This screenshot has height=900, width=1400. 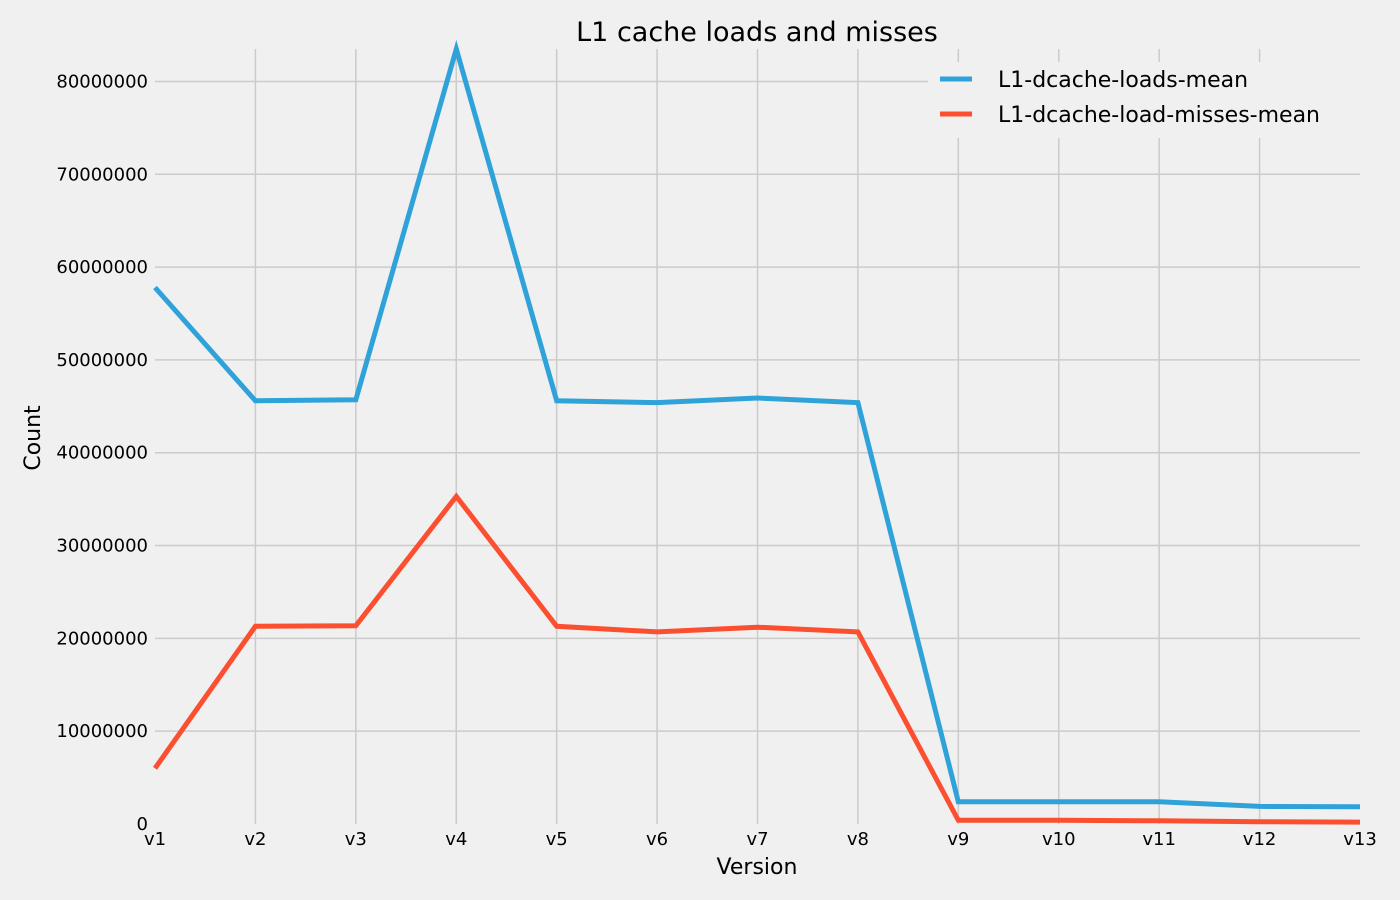 What do you see at coordinates (102, 360) in the screenshot?
I see `y-tick-label: 50000000` at bounding box center [102, 360].